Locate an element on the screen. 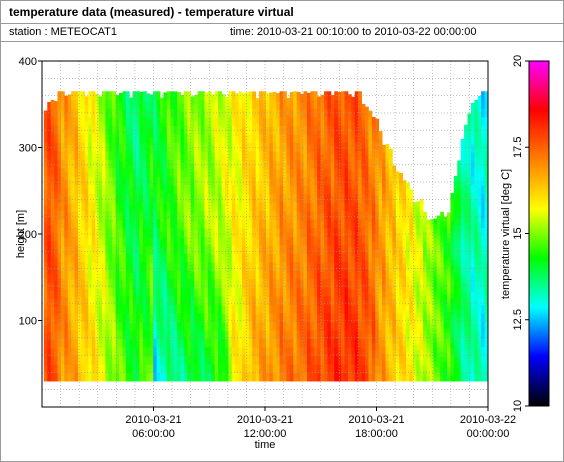 This screenshot has height=462, width=564. station-label: station : METEOCAT1 is located at coordinates (63, 32).